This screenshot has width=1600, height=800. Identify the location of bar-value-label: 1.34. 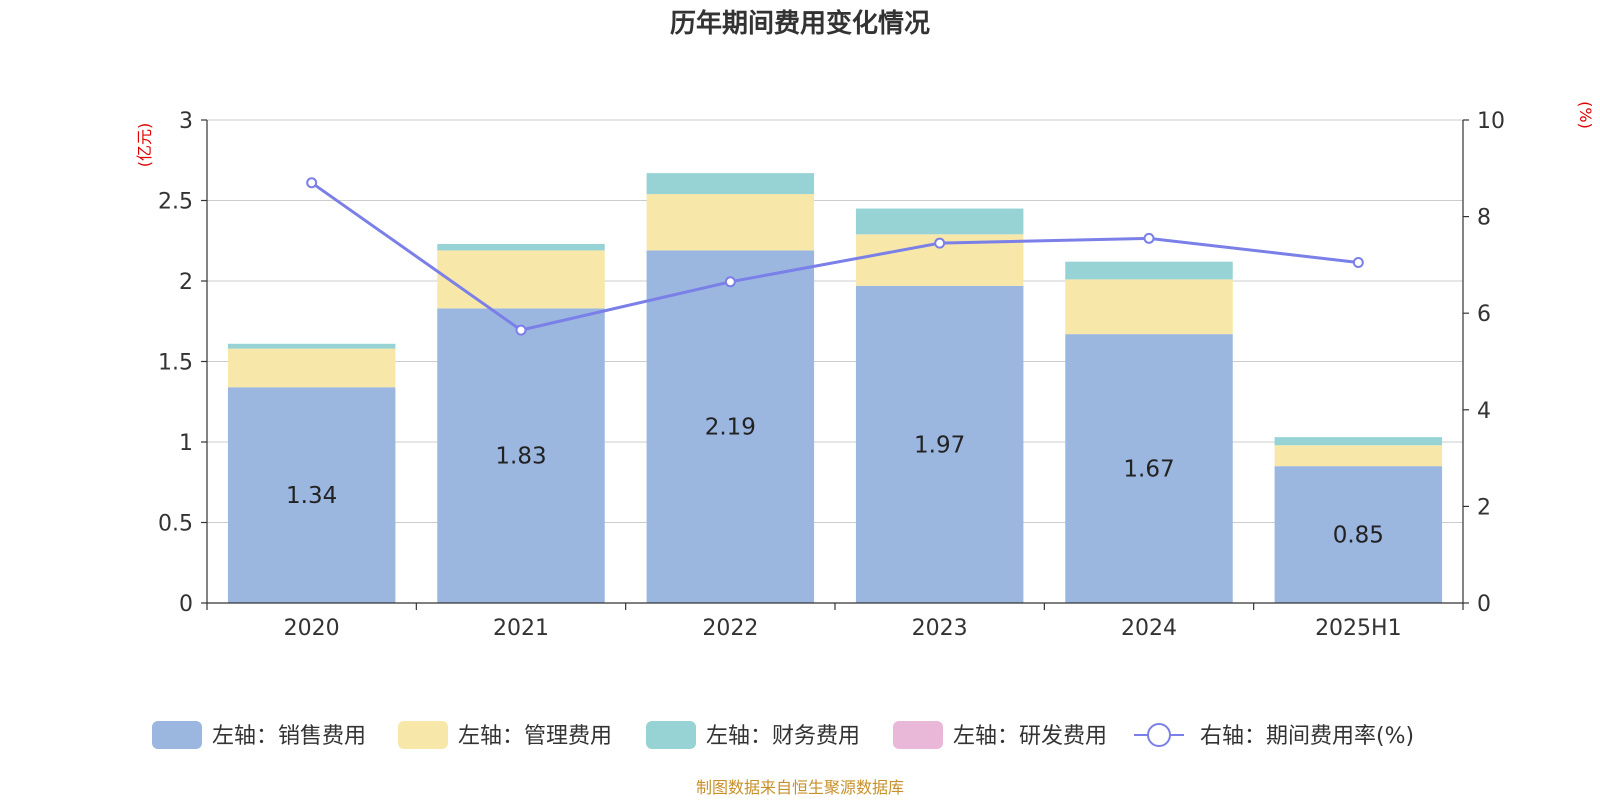
(311, 496).